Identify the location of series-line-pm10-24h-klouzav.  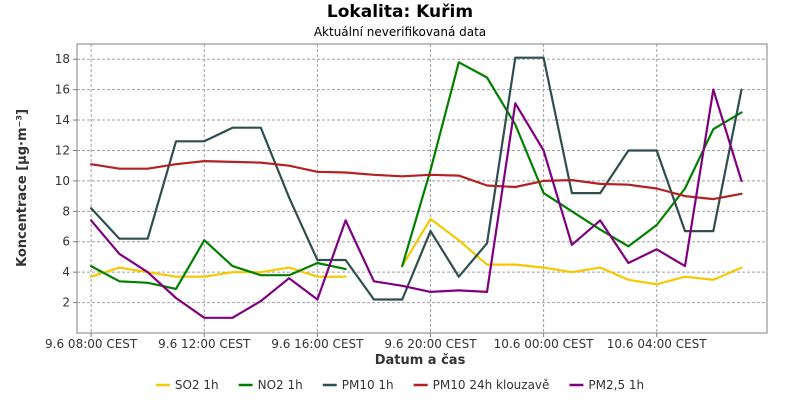
(416, 180).